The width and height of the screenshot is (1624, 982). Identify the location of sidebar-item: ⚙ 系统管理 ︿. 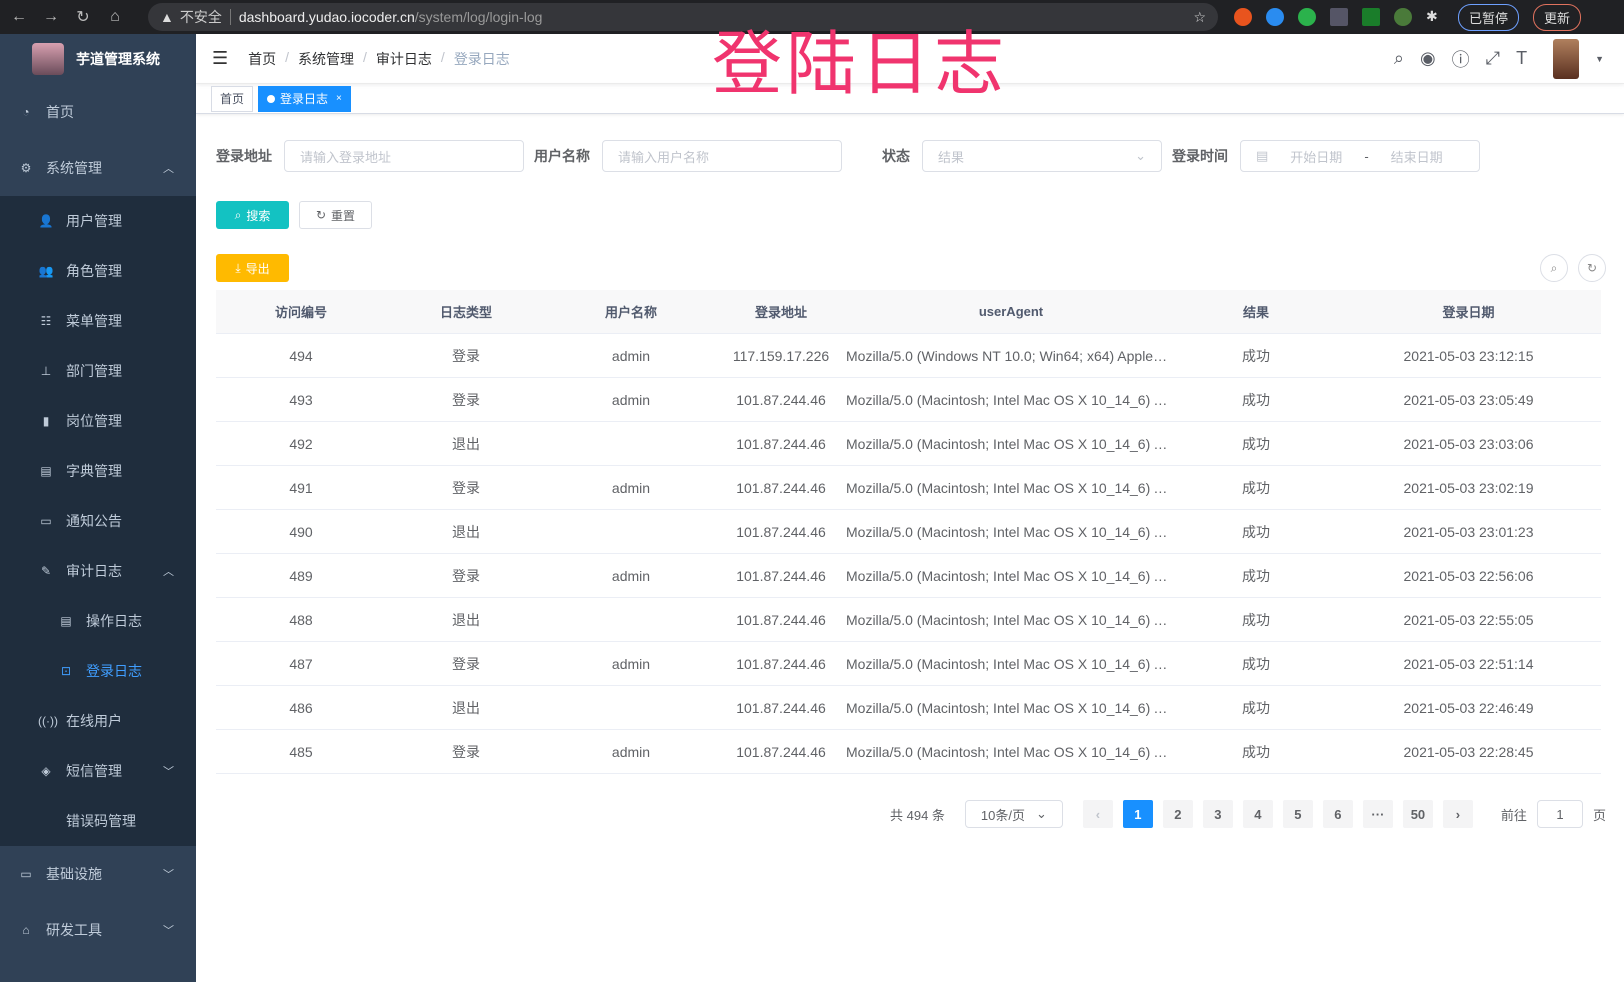
(98, 168).